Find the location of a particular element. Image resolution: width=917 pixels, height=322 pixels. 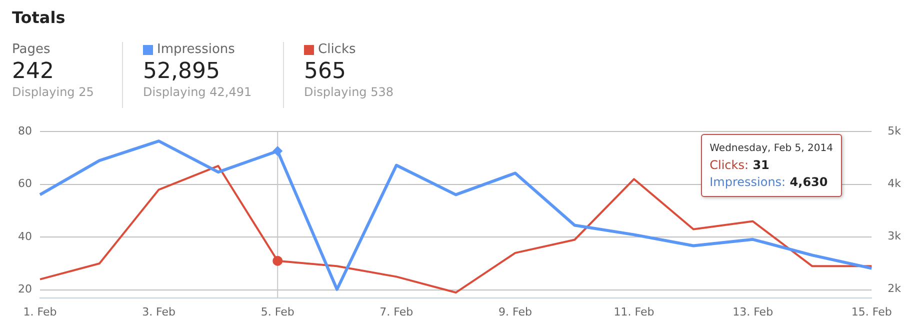

x-tick-label: 5. Feb is located at coordinates (277, 311).